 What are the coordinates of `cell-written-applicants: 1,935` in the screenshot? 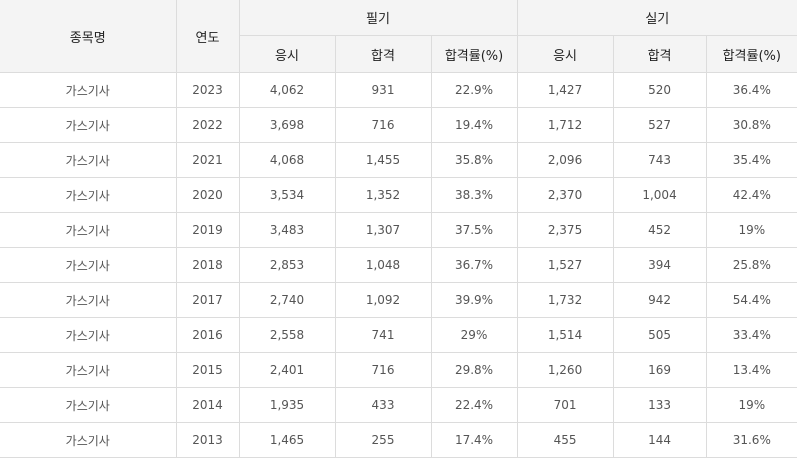 It's located at (287, 405).